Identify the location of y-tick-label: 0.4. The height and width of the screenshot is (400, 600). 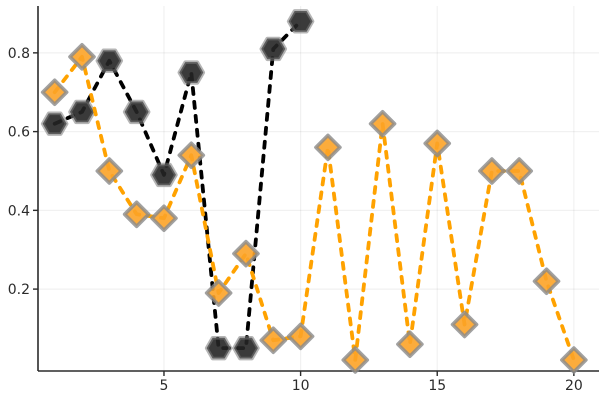
(19, 211).